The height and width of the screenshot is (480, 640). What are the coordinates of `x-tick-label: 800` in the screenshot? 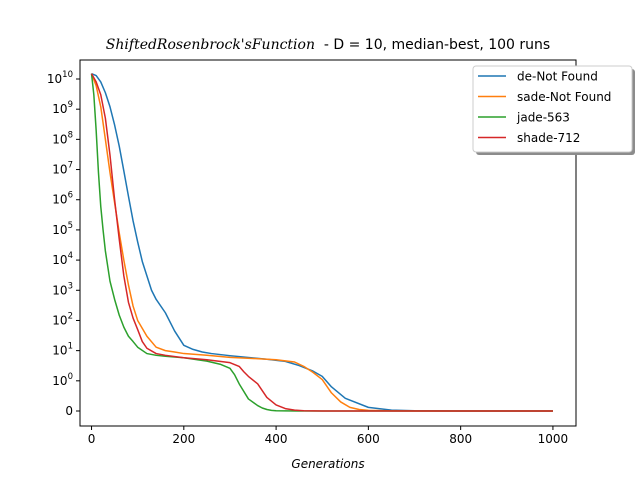 It's located at (460, 439).